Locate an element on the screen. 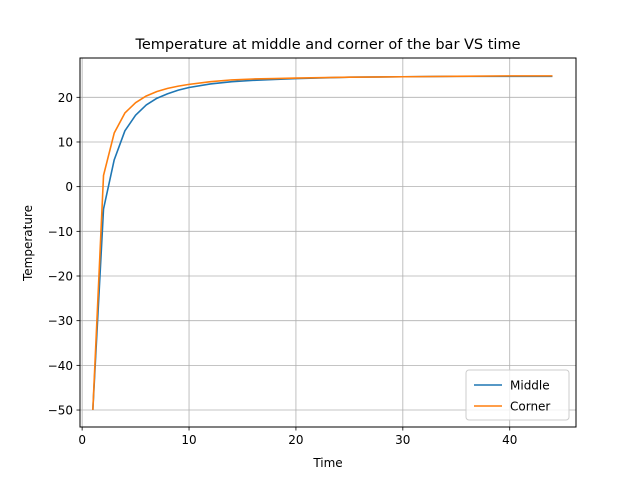  y-tick-label: −40 is located at coordinates (60, 366).